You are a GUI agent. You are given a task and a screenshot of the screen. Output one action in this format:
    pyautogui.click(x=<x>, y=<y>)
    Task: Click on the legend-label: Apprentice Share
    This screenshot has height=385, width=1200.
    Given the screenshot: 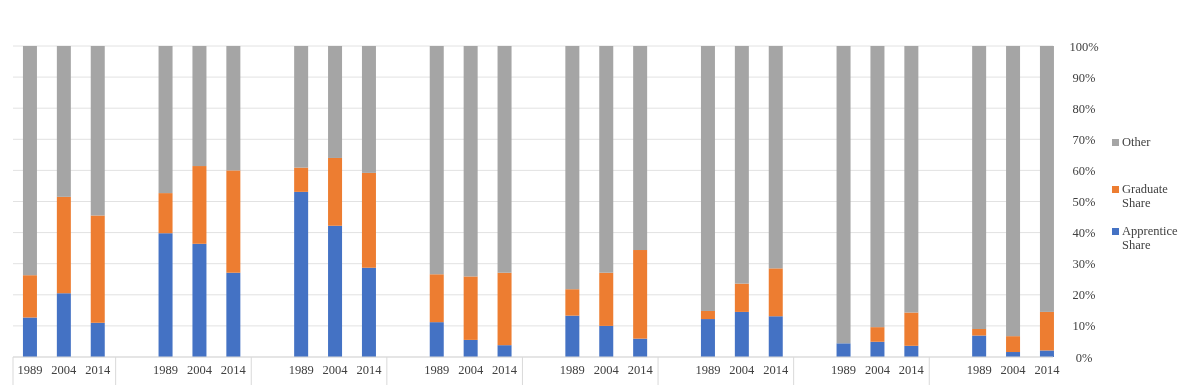 What is the action you would take?
    pyautogui.click(x=1150, y=238)
    